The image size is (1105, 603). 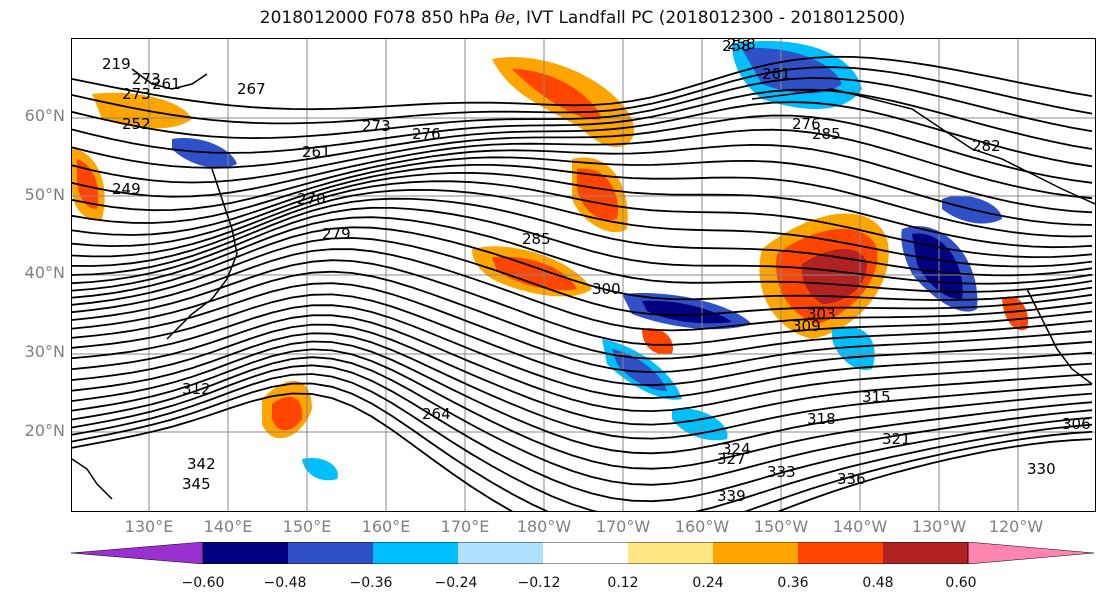 I want to click on lat-label-20n: 20°N, so click(x=44, y=430).